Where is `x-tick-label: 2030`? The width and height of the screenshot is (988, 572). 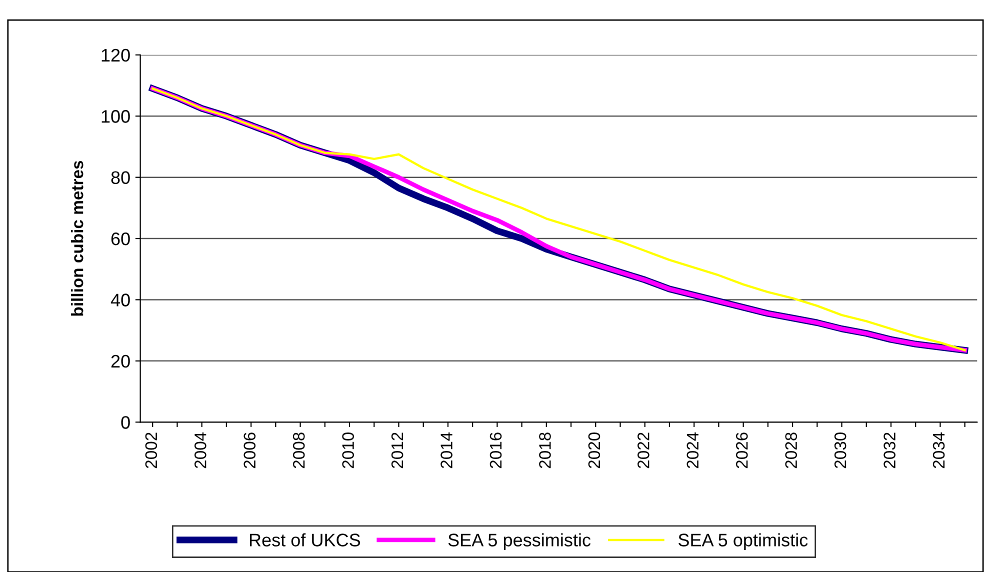
x-tick-label: 2030 is located at coordinates (840, 450).